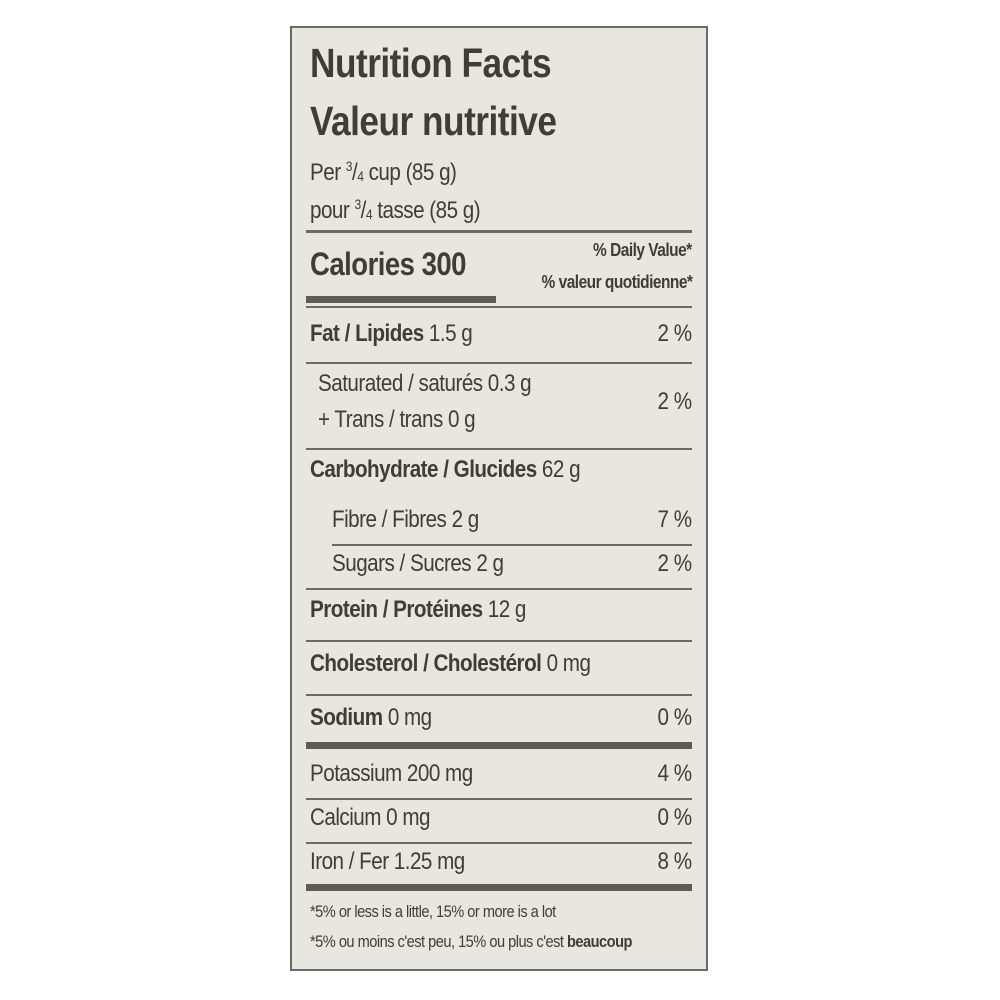  What do you see at coordinates (499, 307) in the screenshot?
I see `divider-calories-line` at bounding box center [499, 307].